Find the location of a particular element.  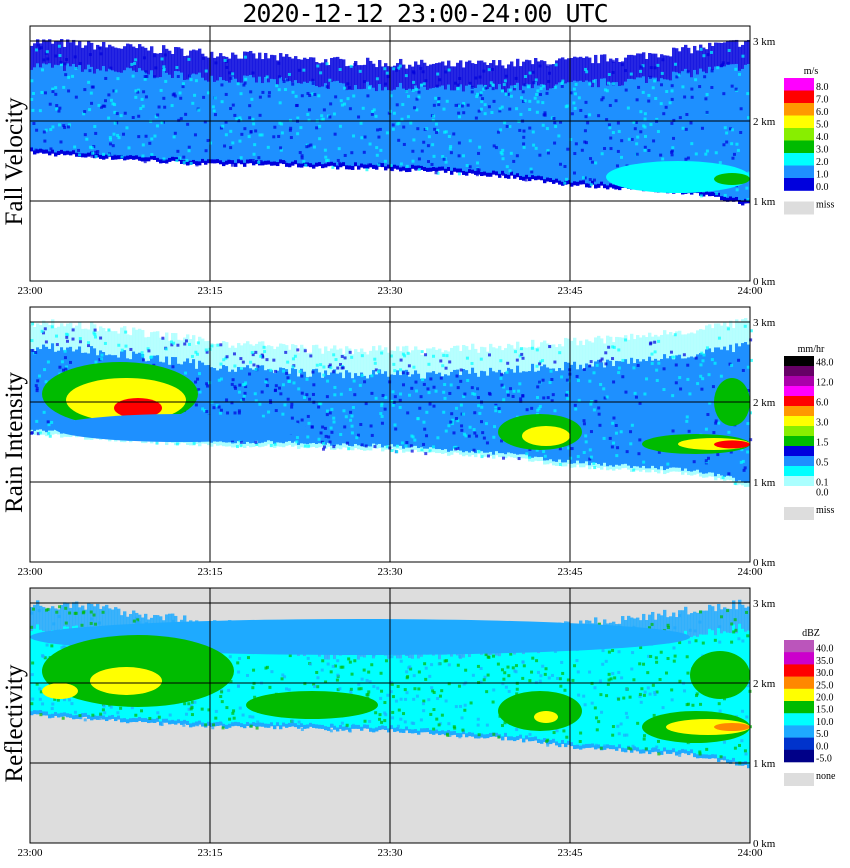

echo-feature is located at coordinates (678, 177).